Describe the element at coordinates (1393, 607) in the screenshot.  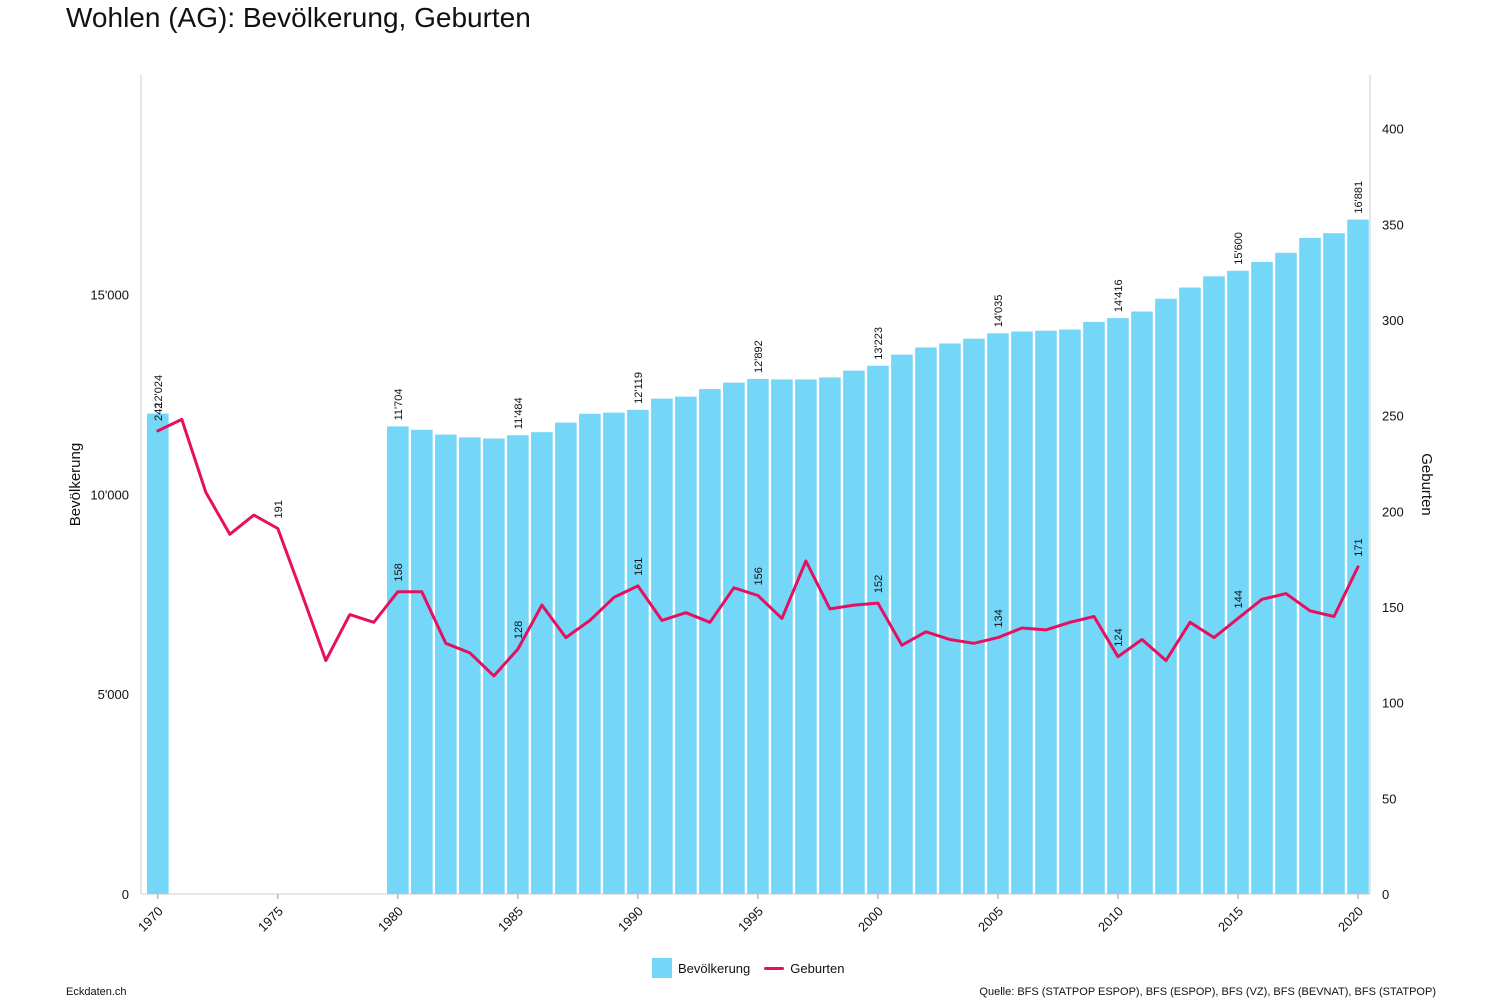
I see `y-right-tick-label: 150` at that location.